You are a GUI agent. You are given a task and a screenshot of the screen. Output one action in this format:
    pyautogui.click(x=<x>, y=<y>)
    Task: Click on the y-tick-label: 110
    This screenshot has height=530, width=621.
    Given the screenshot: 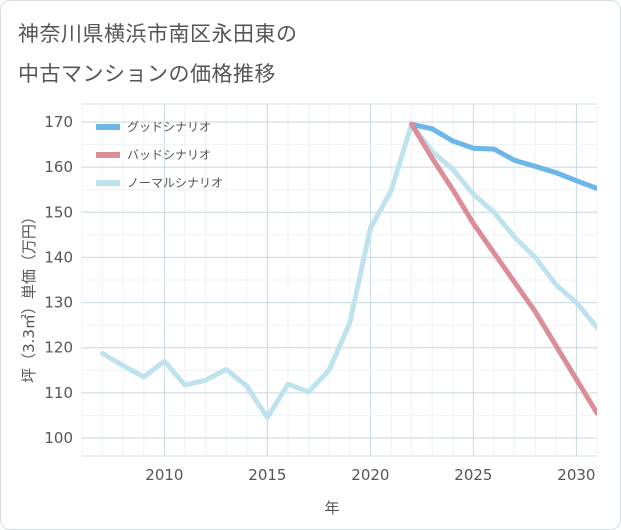 What is the action you would take?
    pyautogui.click(x=58, y=393)
    